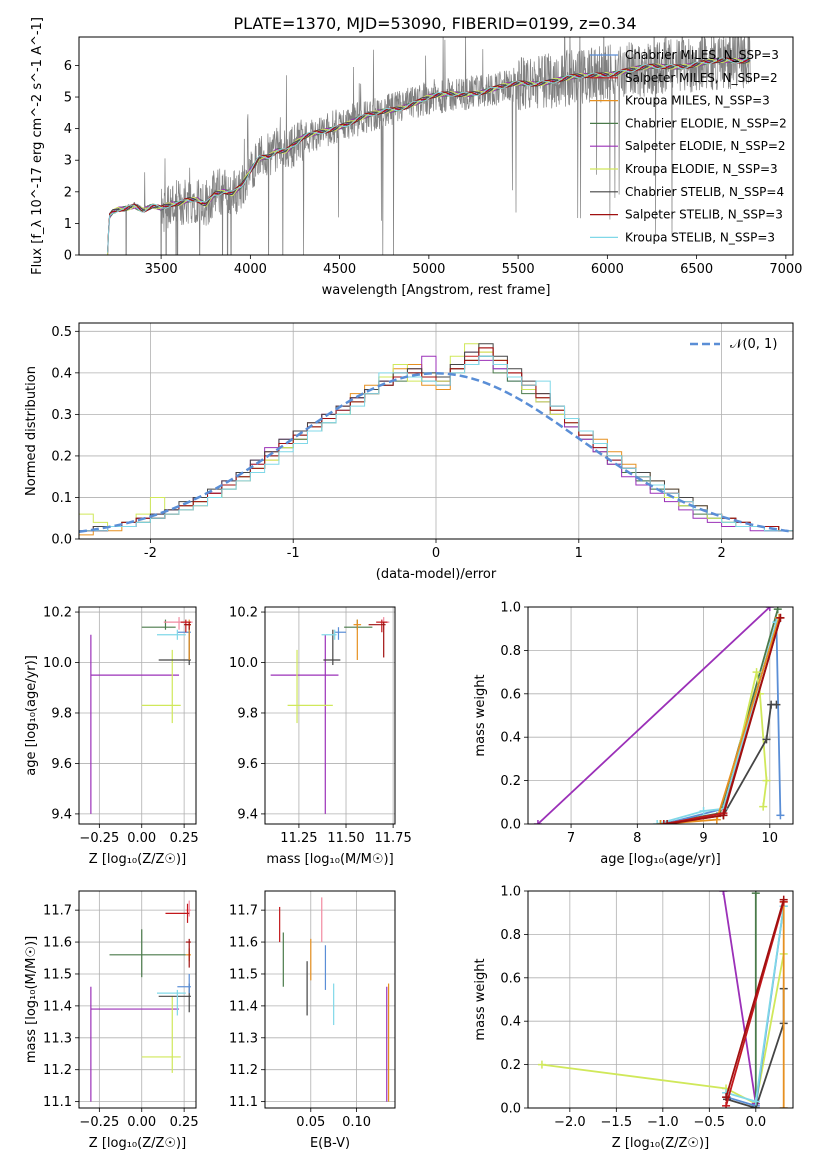  What do you see at coordinates (68, 98) in the screenshot?
I see `y-tick-label: 5` at bounding box center [68, 98].